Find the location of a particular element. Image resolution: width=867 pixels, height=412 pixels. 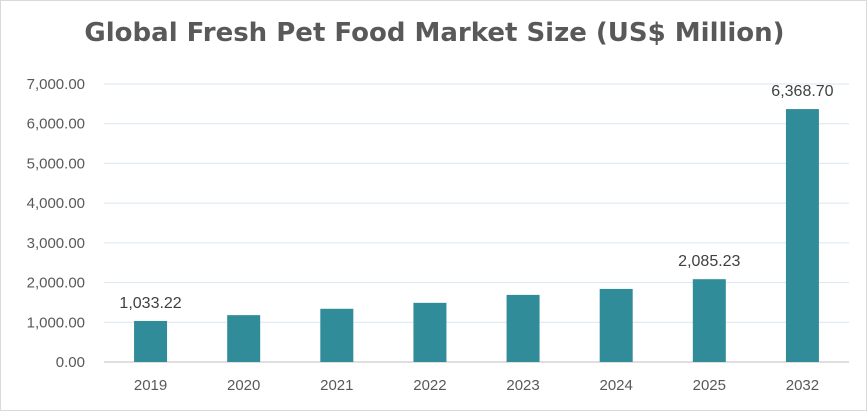

y-tick-label: 3,000.00 is located at coordinates (56, 243).